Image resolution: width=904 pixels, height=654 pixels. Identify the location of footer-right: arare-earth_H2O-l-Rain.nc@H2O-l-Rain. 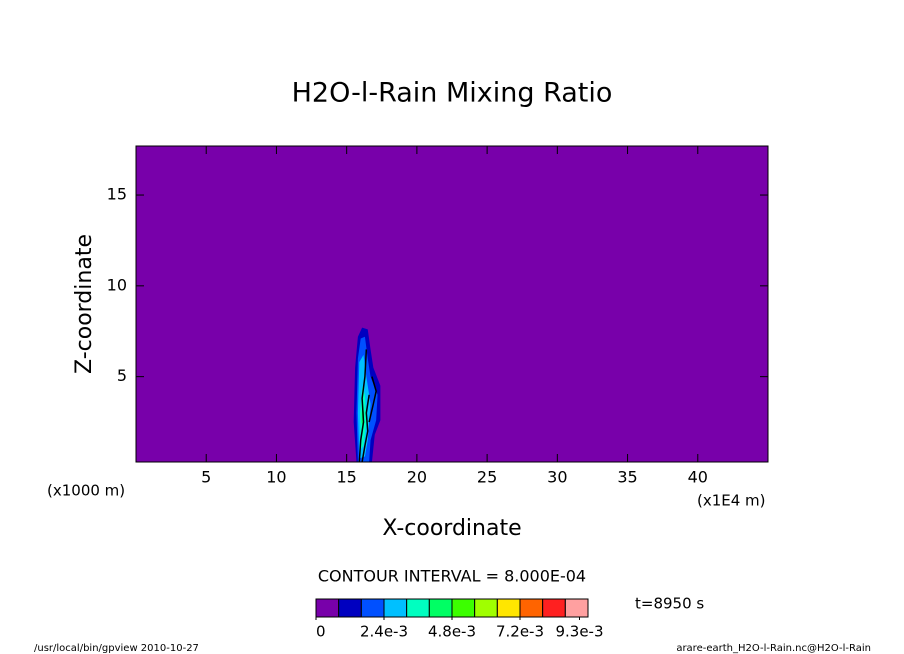
(773, 648).